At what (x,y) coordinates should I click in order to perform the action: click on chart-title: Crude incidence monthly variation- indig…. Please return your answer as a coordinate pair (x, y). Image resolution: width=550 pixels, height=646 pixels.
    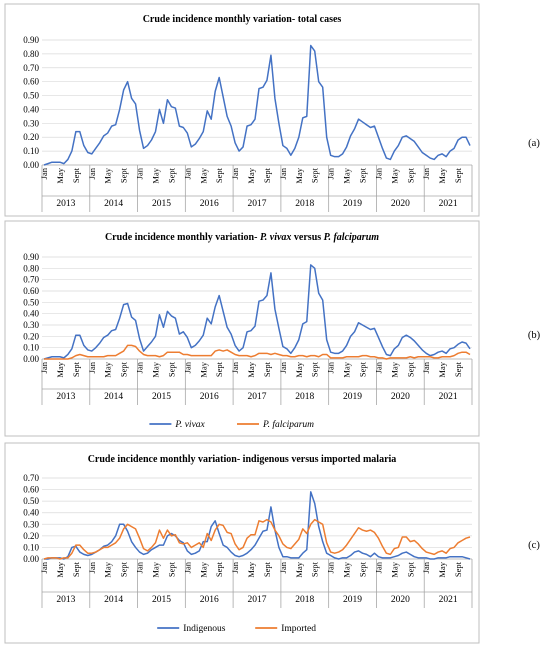
    Looking at the image, I should click on (242, 459).